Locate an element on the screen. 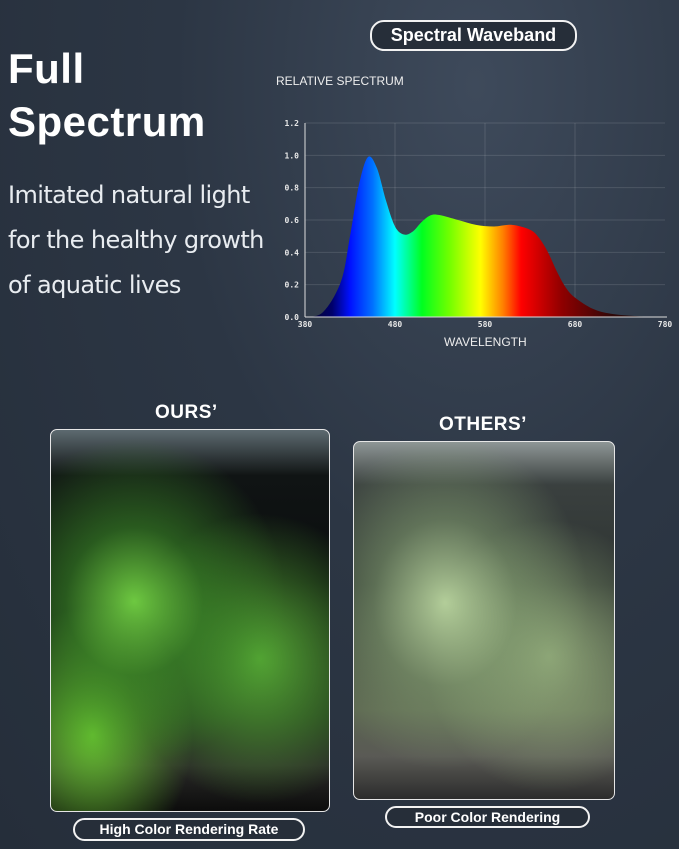 This screenshot has width=679, height=849. y-tick-label: 0.8 is located at coordinates (292, 188).